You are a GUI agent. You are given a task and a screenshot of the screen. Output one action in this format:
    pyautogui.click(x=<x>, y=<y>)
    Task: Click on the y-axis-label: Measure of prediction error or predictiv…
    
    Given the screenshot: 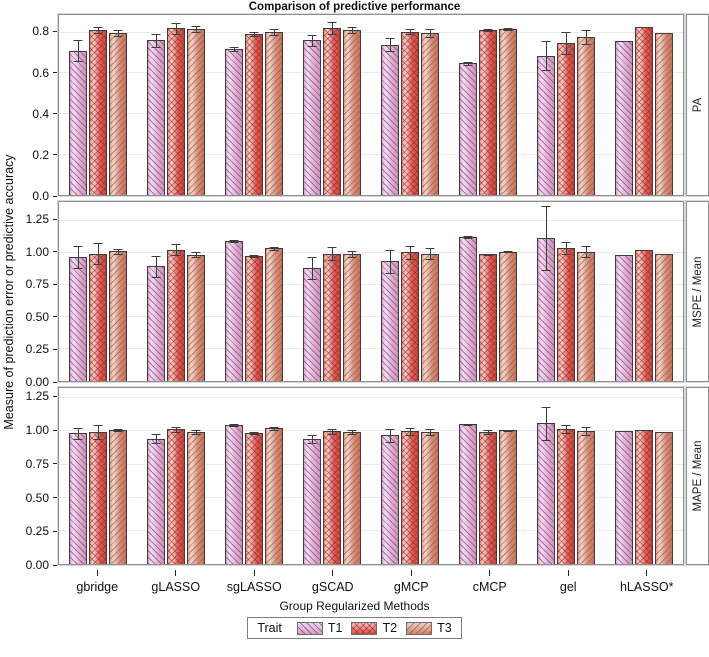 What is the action you would take?
    pyautogui.click(x=9, y=292)
    